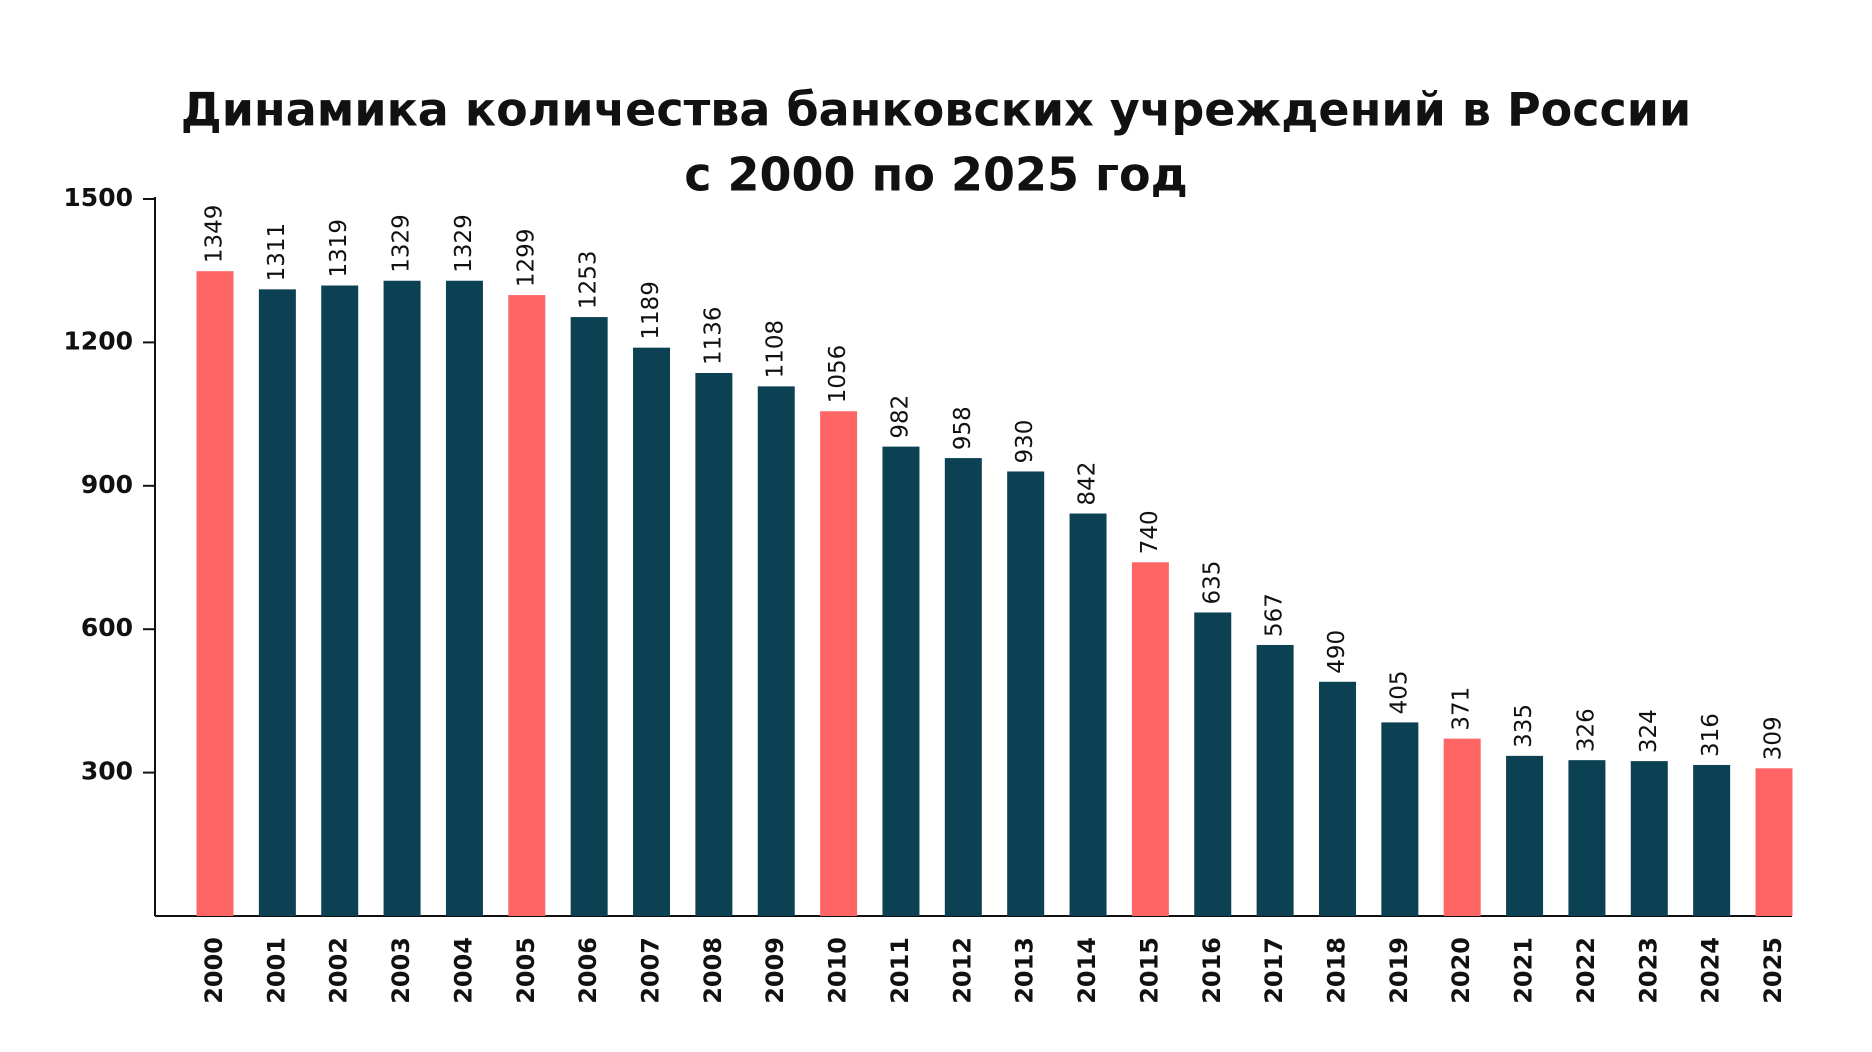 The height and width of the screenshot is (1052, 1872). Describe the element at coordinates (1711, 970) in the screenshot. I see `x-tick-label: 2024` at that location.